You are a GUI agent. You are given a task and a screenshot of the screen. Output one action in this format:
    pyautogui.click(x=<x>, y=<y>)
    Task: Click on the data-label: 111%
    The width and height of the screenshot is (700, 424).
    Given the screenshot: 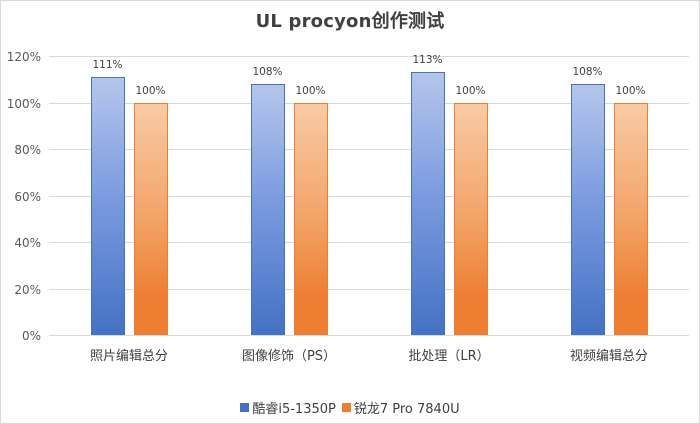 What is the action you would take?
    pyautogui.click(x=107, y=64)
    